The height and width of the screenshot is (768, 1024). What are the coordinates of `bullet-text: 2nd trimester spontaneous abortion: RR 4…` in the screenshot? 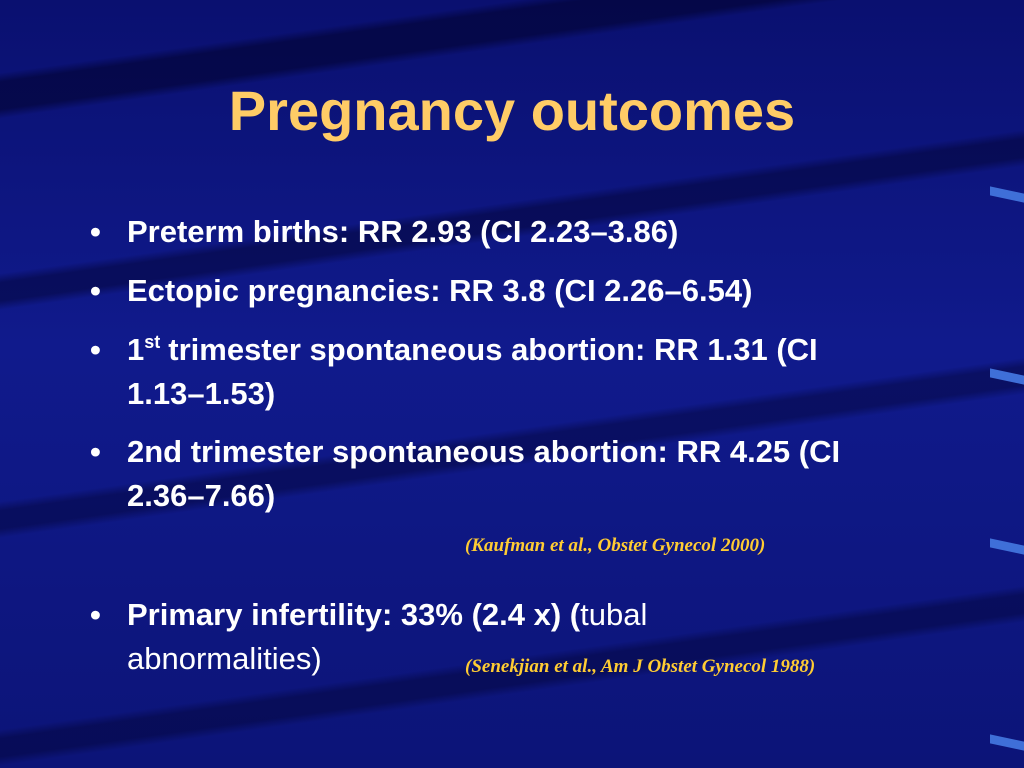 It's located at (484, 473).